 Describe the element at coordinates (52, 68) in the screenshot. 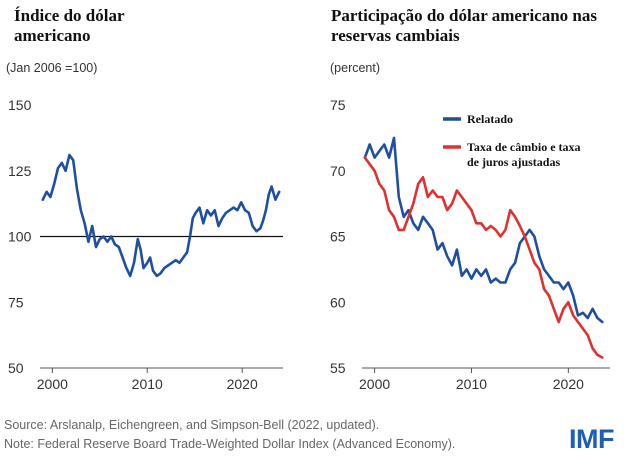

I see `left-chart-subtitle: (Jan 2006 =100)` at that location.